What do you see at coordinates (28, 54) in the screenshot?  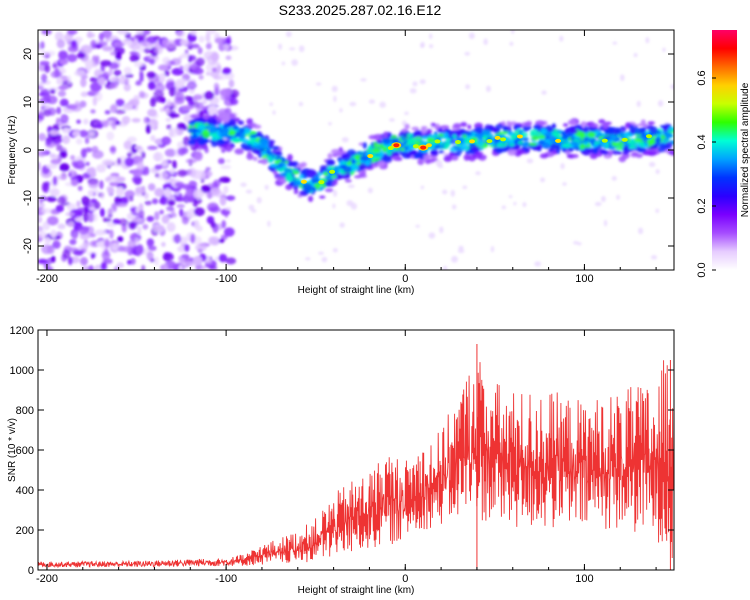 I see `spectrogram-ytick-label: 20` at bounding box center [28, 54].